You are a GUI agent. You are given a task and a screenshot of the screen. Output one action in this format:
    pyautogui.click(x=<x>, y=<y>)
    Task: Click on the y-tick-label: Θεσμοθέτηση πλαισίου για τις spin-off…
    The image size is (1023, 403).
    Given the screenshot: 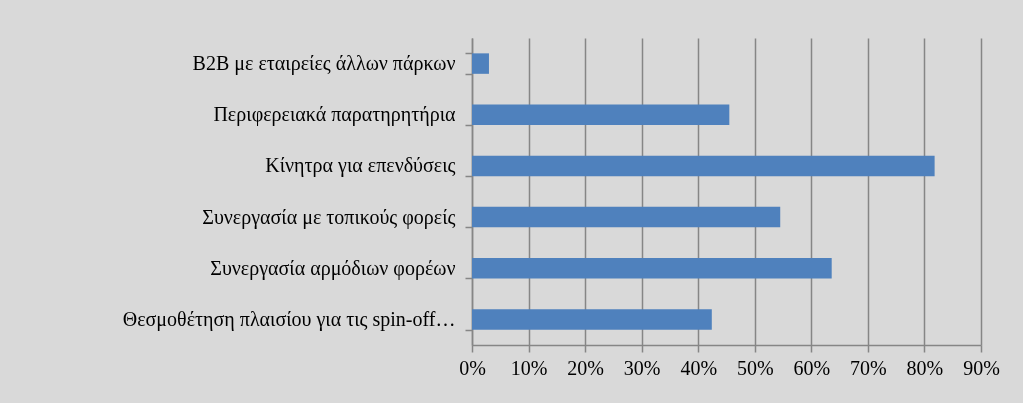 What is the action you would take?
    pyautogui.click(x=289, y=319)
    